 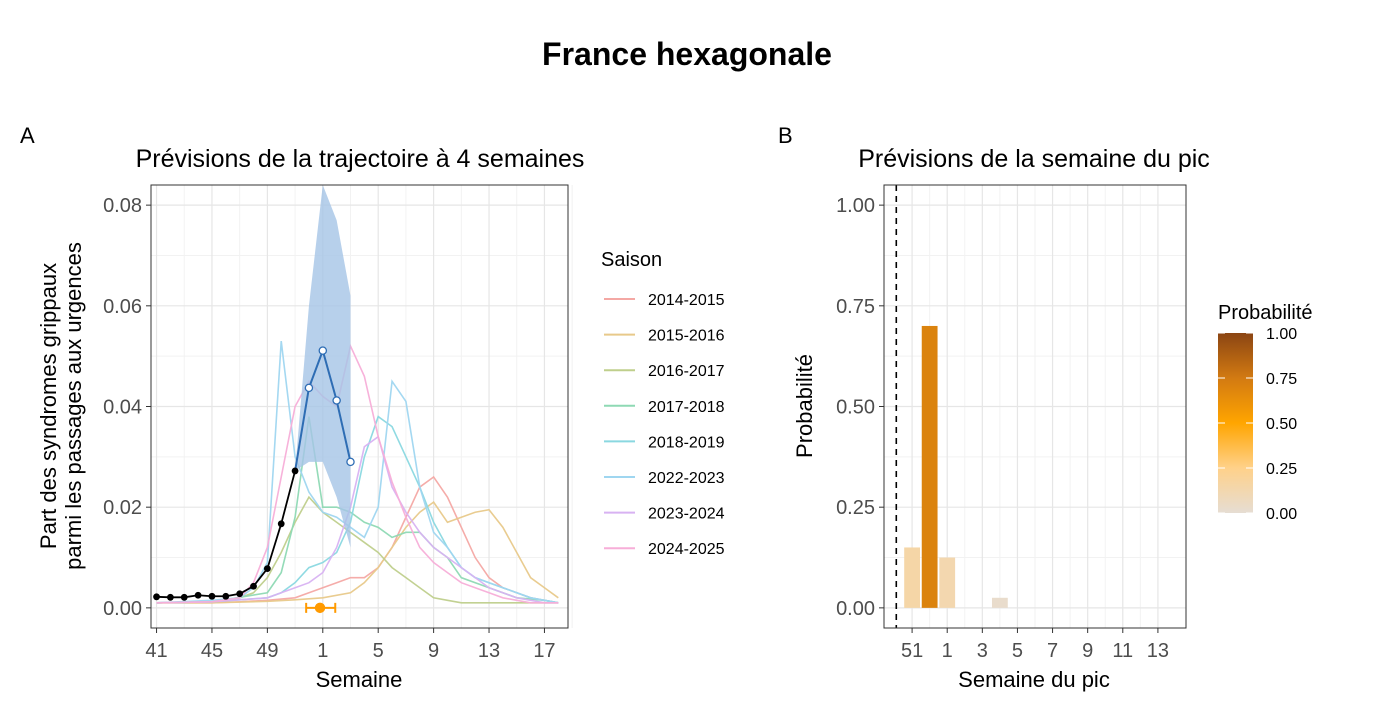 What do you see at coordinates (1265, 313) in the screenshot?
I see `colorbar-title: Probabilité` at bounding box center [1265, 313].